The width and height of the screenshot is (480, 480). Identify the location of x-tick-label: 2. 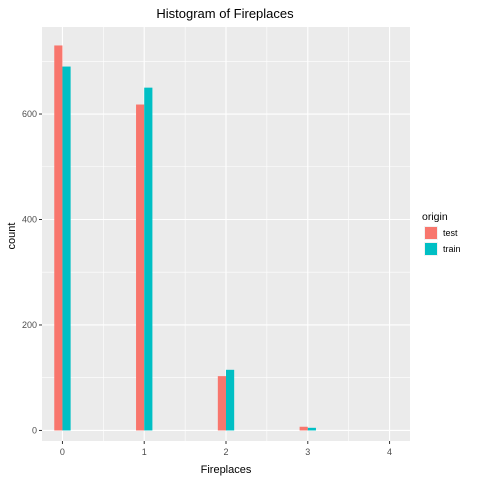
(225, 452).